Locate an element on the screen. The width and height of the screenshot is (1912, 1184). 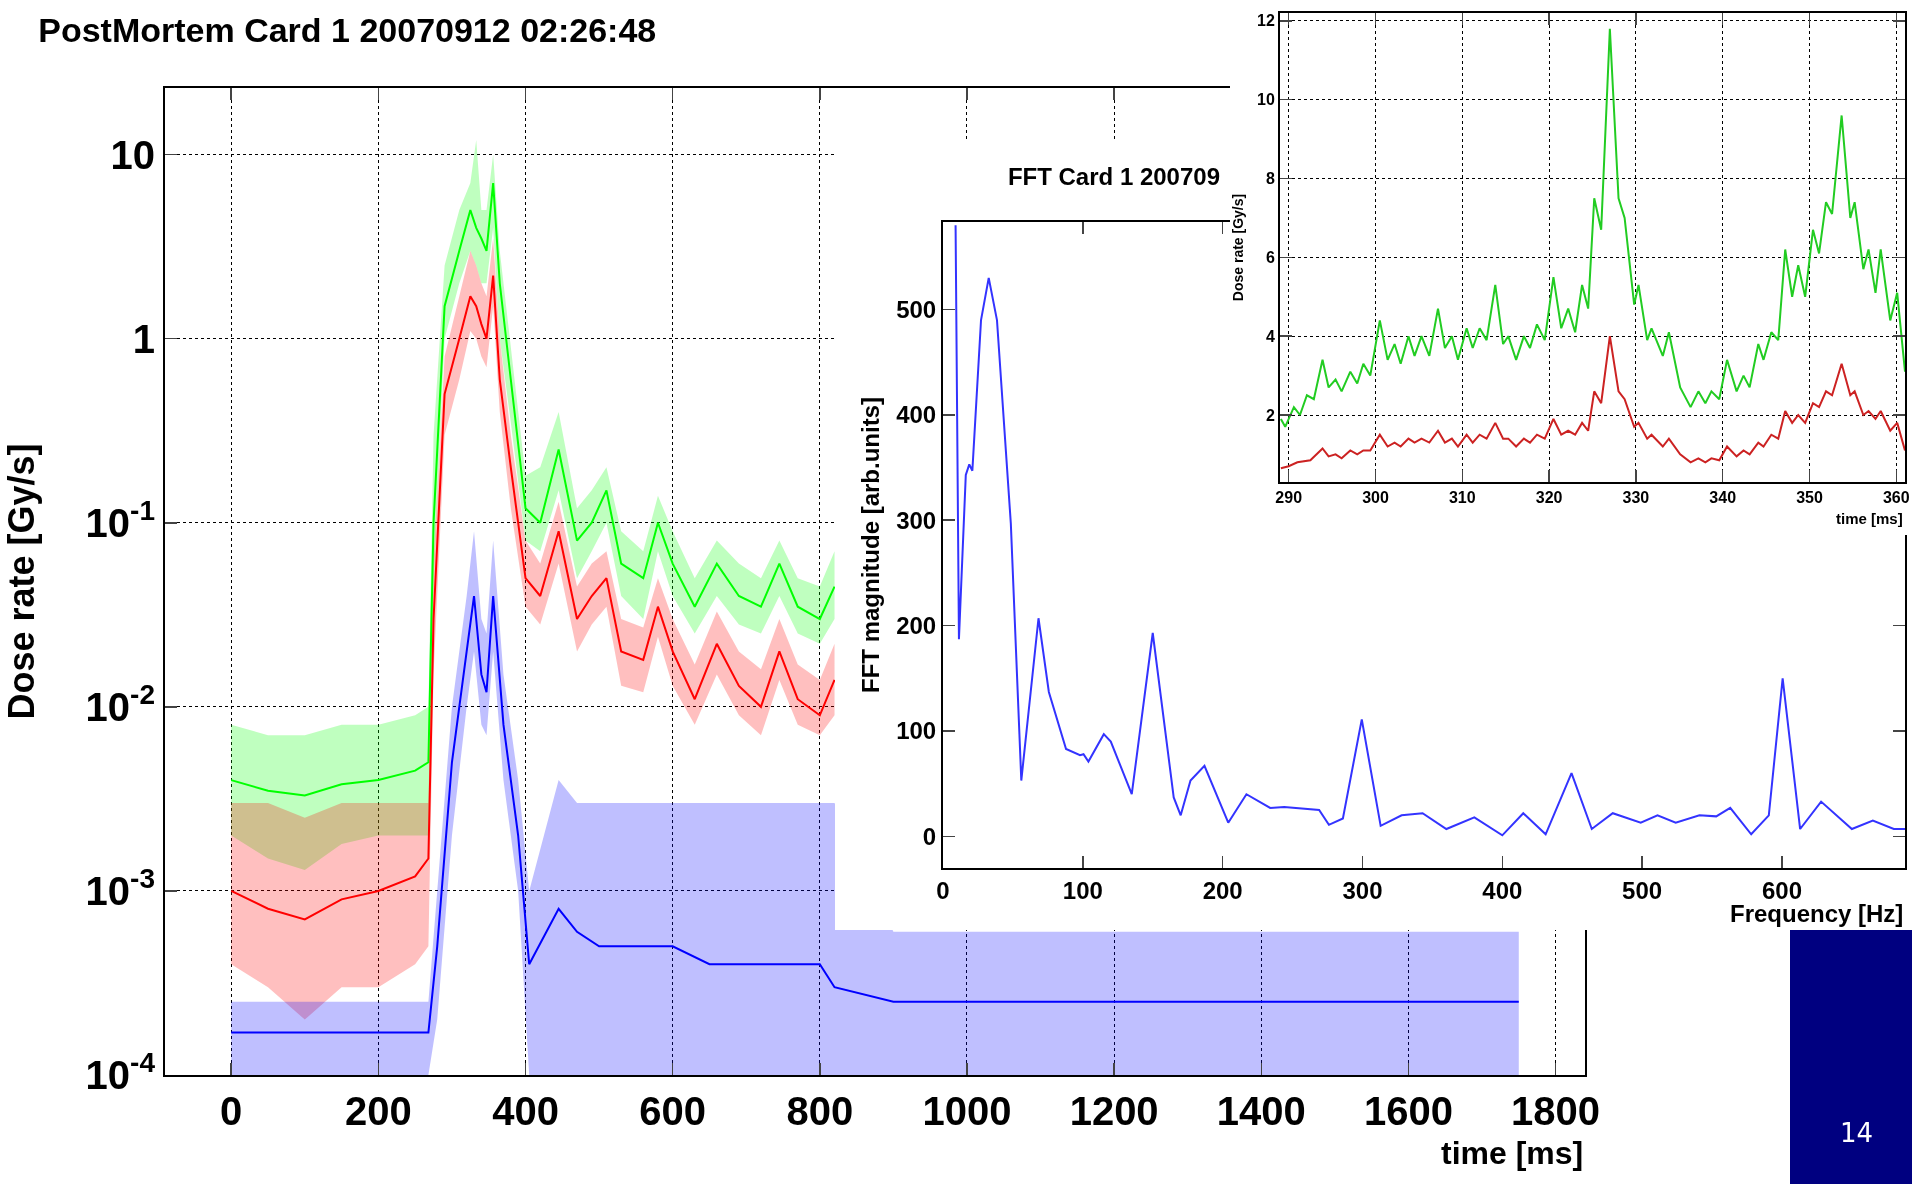
y-tick-label: 500 is located at coordinates (916, 309).